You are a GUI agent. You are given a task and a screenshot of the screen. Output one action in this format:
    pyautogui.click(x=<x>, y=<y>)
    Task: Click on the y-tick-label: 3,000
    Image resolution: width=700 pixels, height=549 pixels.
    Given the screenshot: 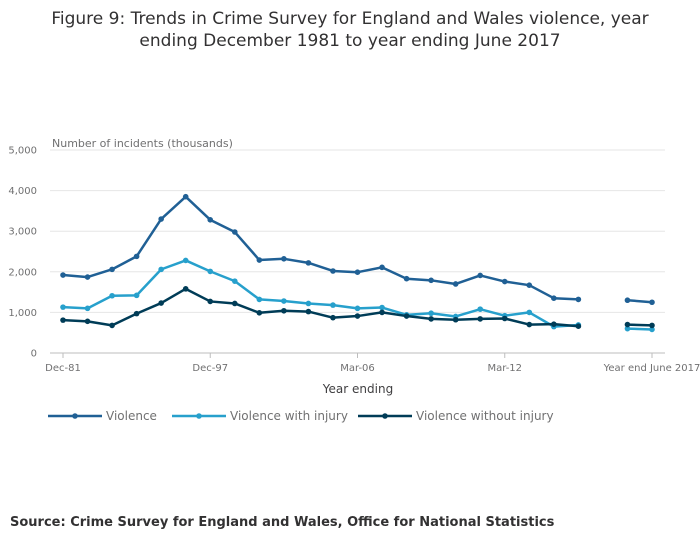 What is the action you would take?
    pyautogui.click(x=22, y=232)
    